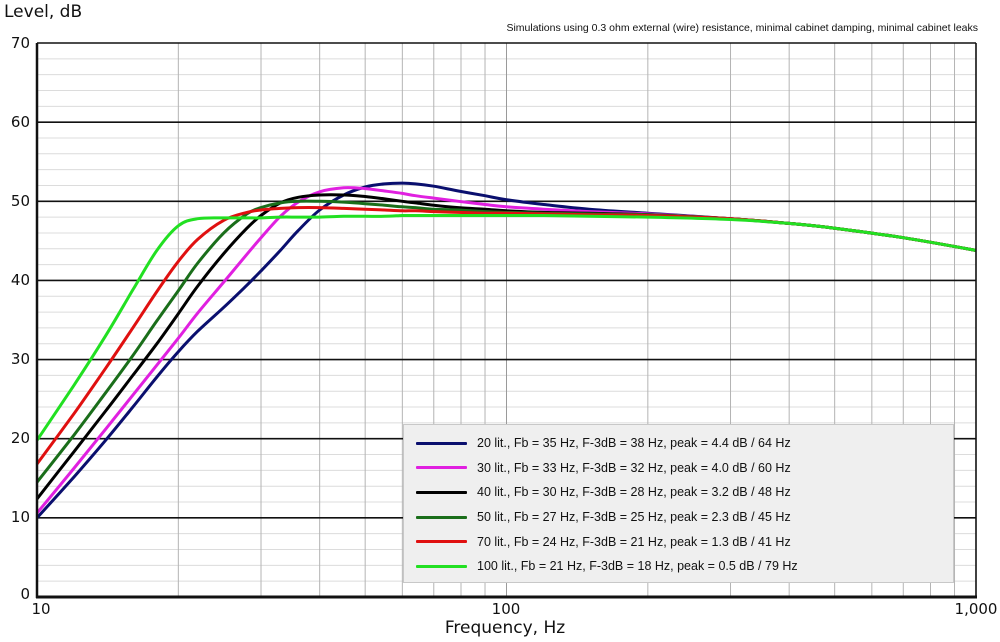 The image size is (1000, 642). Describe the element at coordinates (20, 43) in the screenshot. I see `y-tick-70: 70` at that location.